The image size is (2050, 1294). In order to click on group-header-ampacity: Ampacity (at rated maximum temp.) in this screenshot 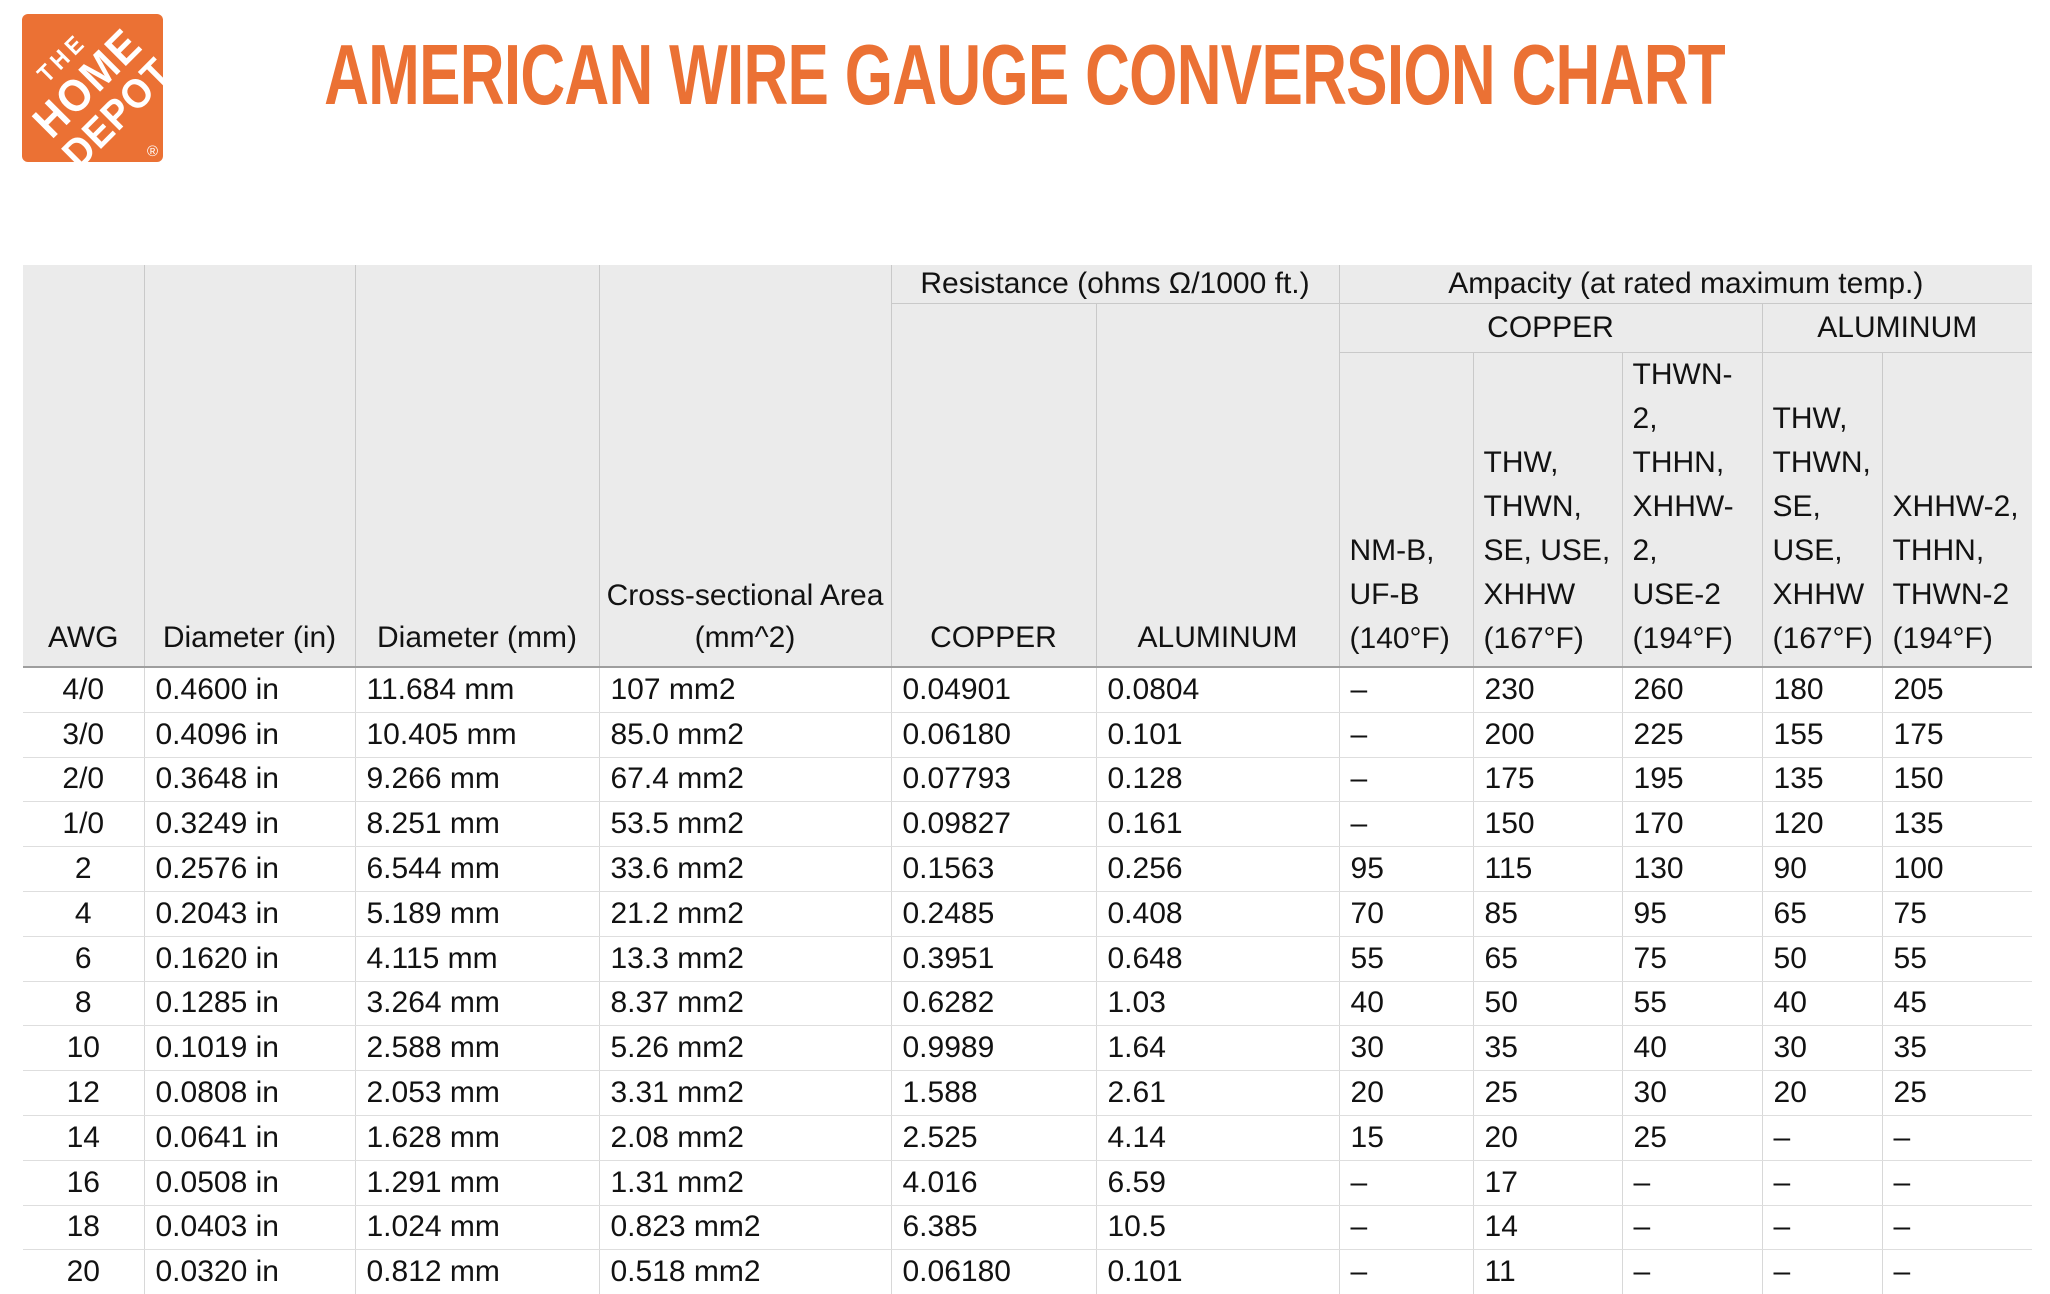, I will do `click(1686, 284)`.